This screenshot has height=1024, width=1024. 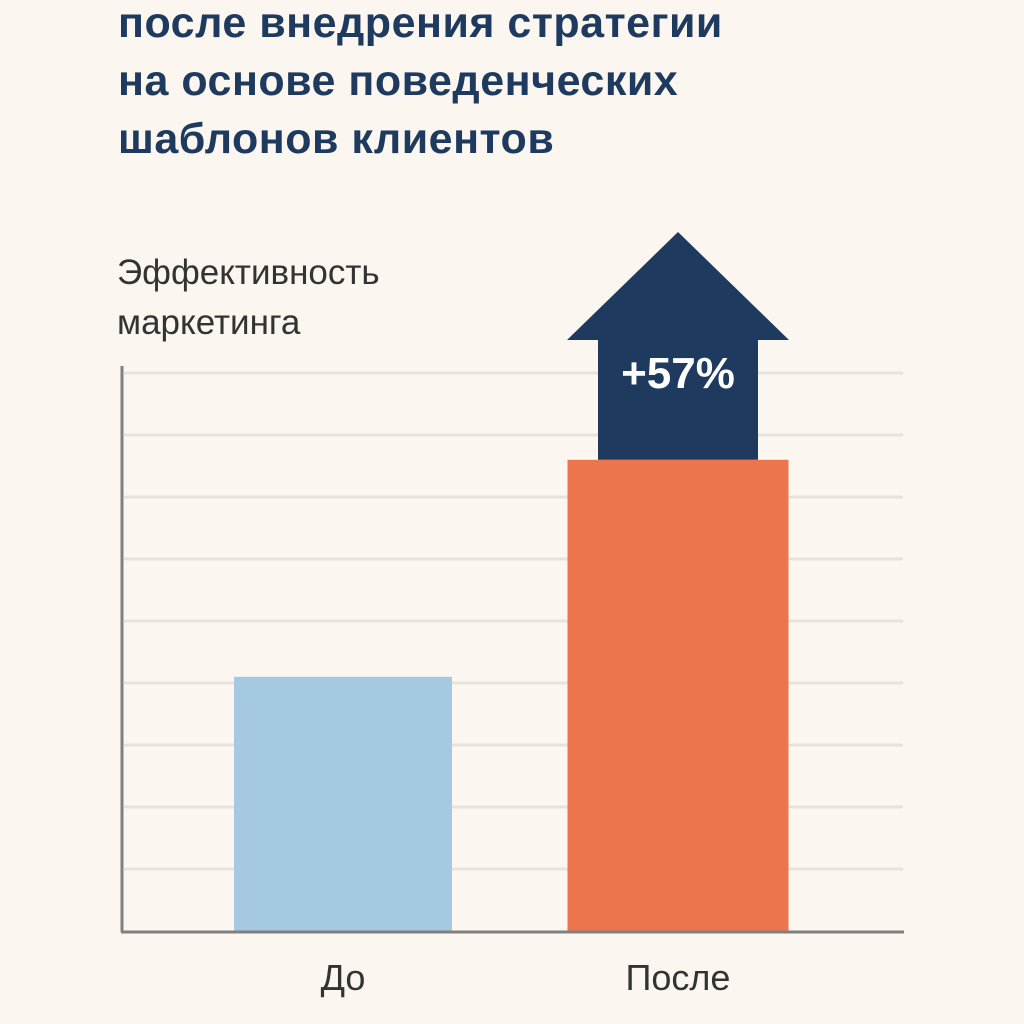 What do you see at coordinates (678, 977) in the screenshot?
I see `x-tick-label: После` at bounding box center [678, 977].